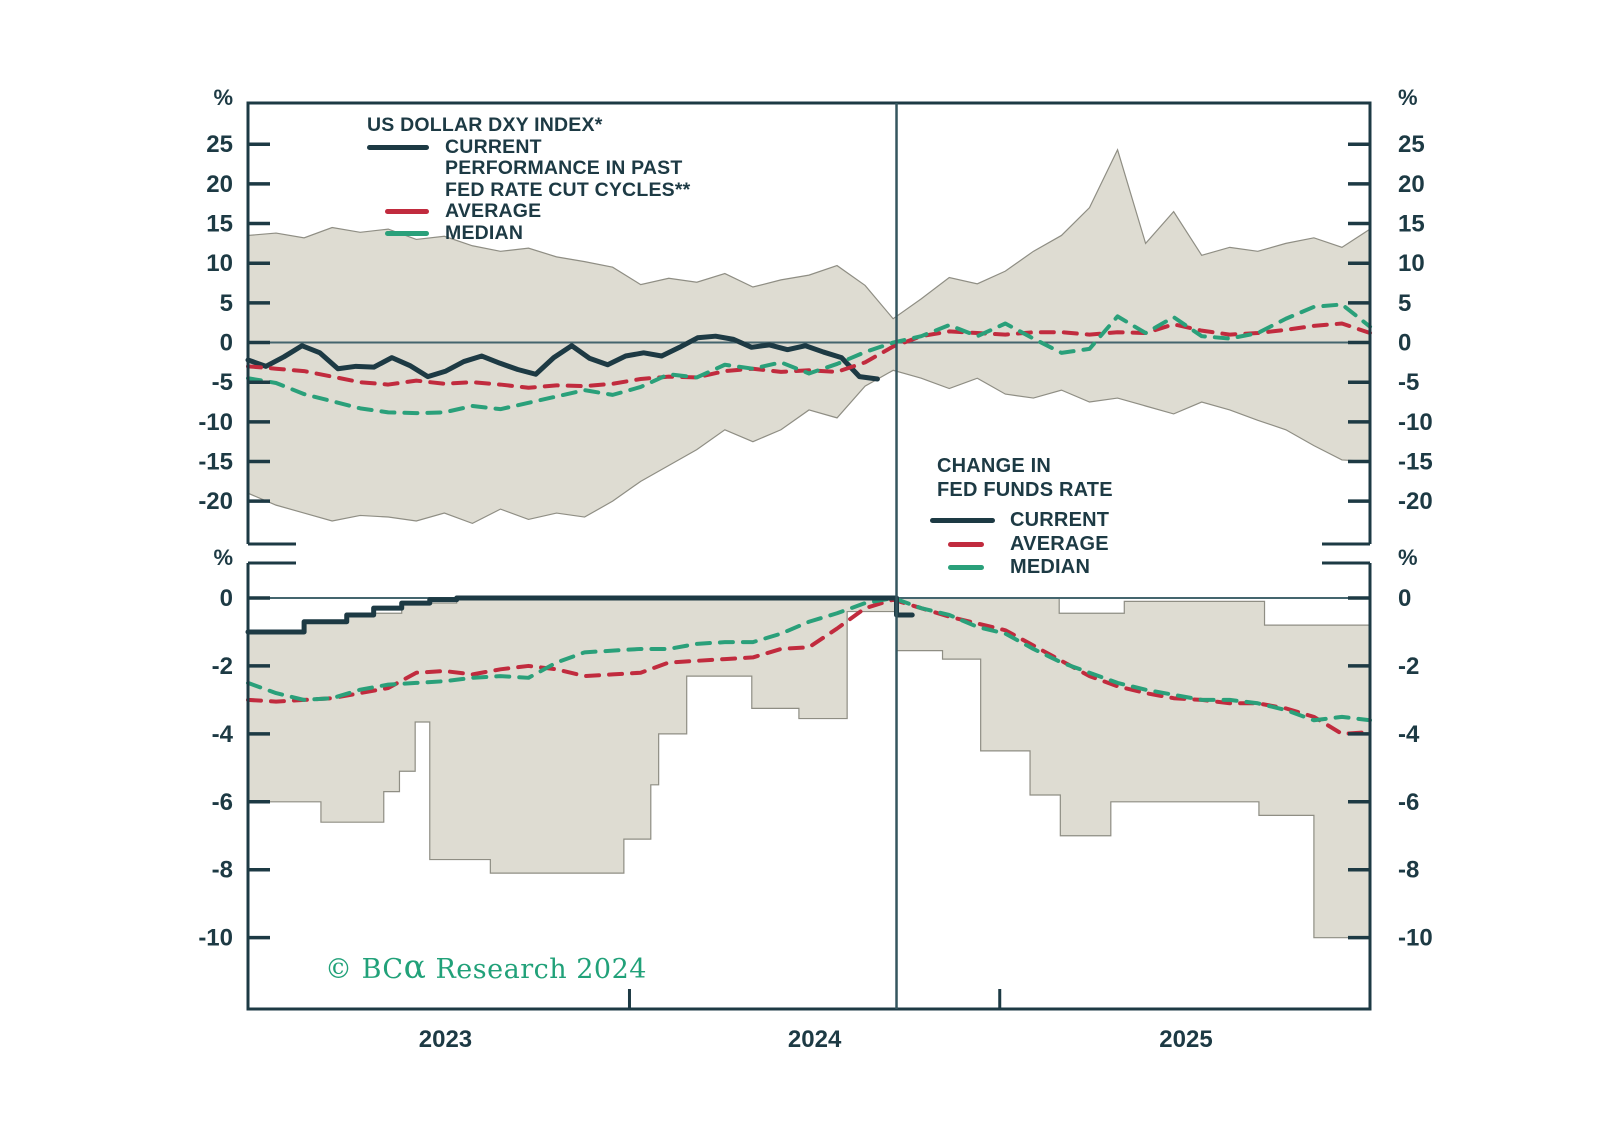 This screenshot has width=1598, height=1144. What do you see at coordinates (994, 466) in the screenshot?
I see `legend-fedfunds-title-line1: CHANGE IN` at bounding box center [994, 466].